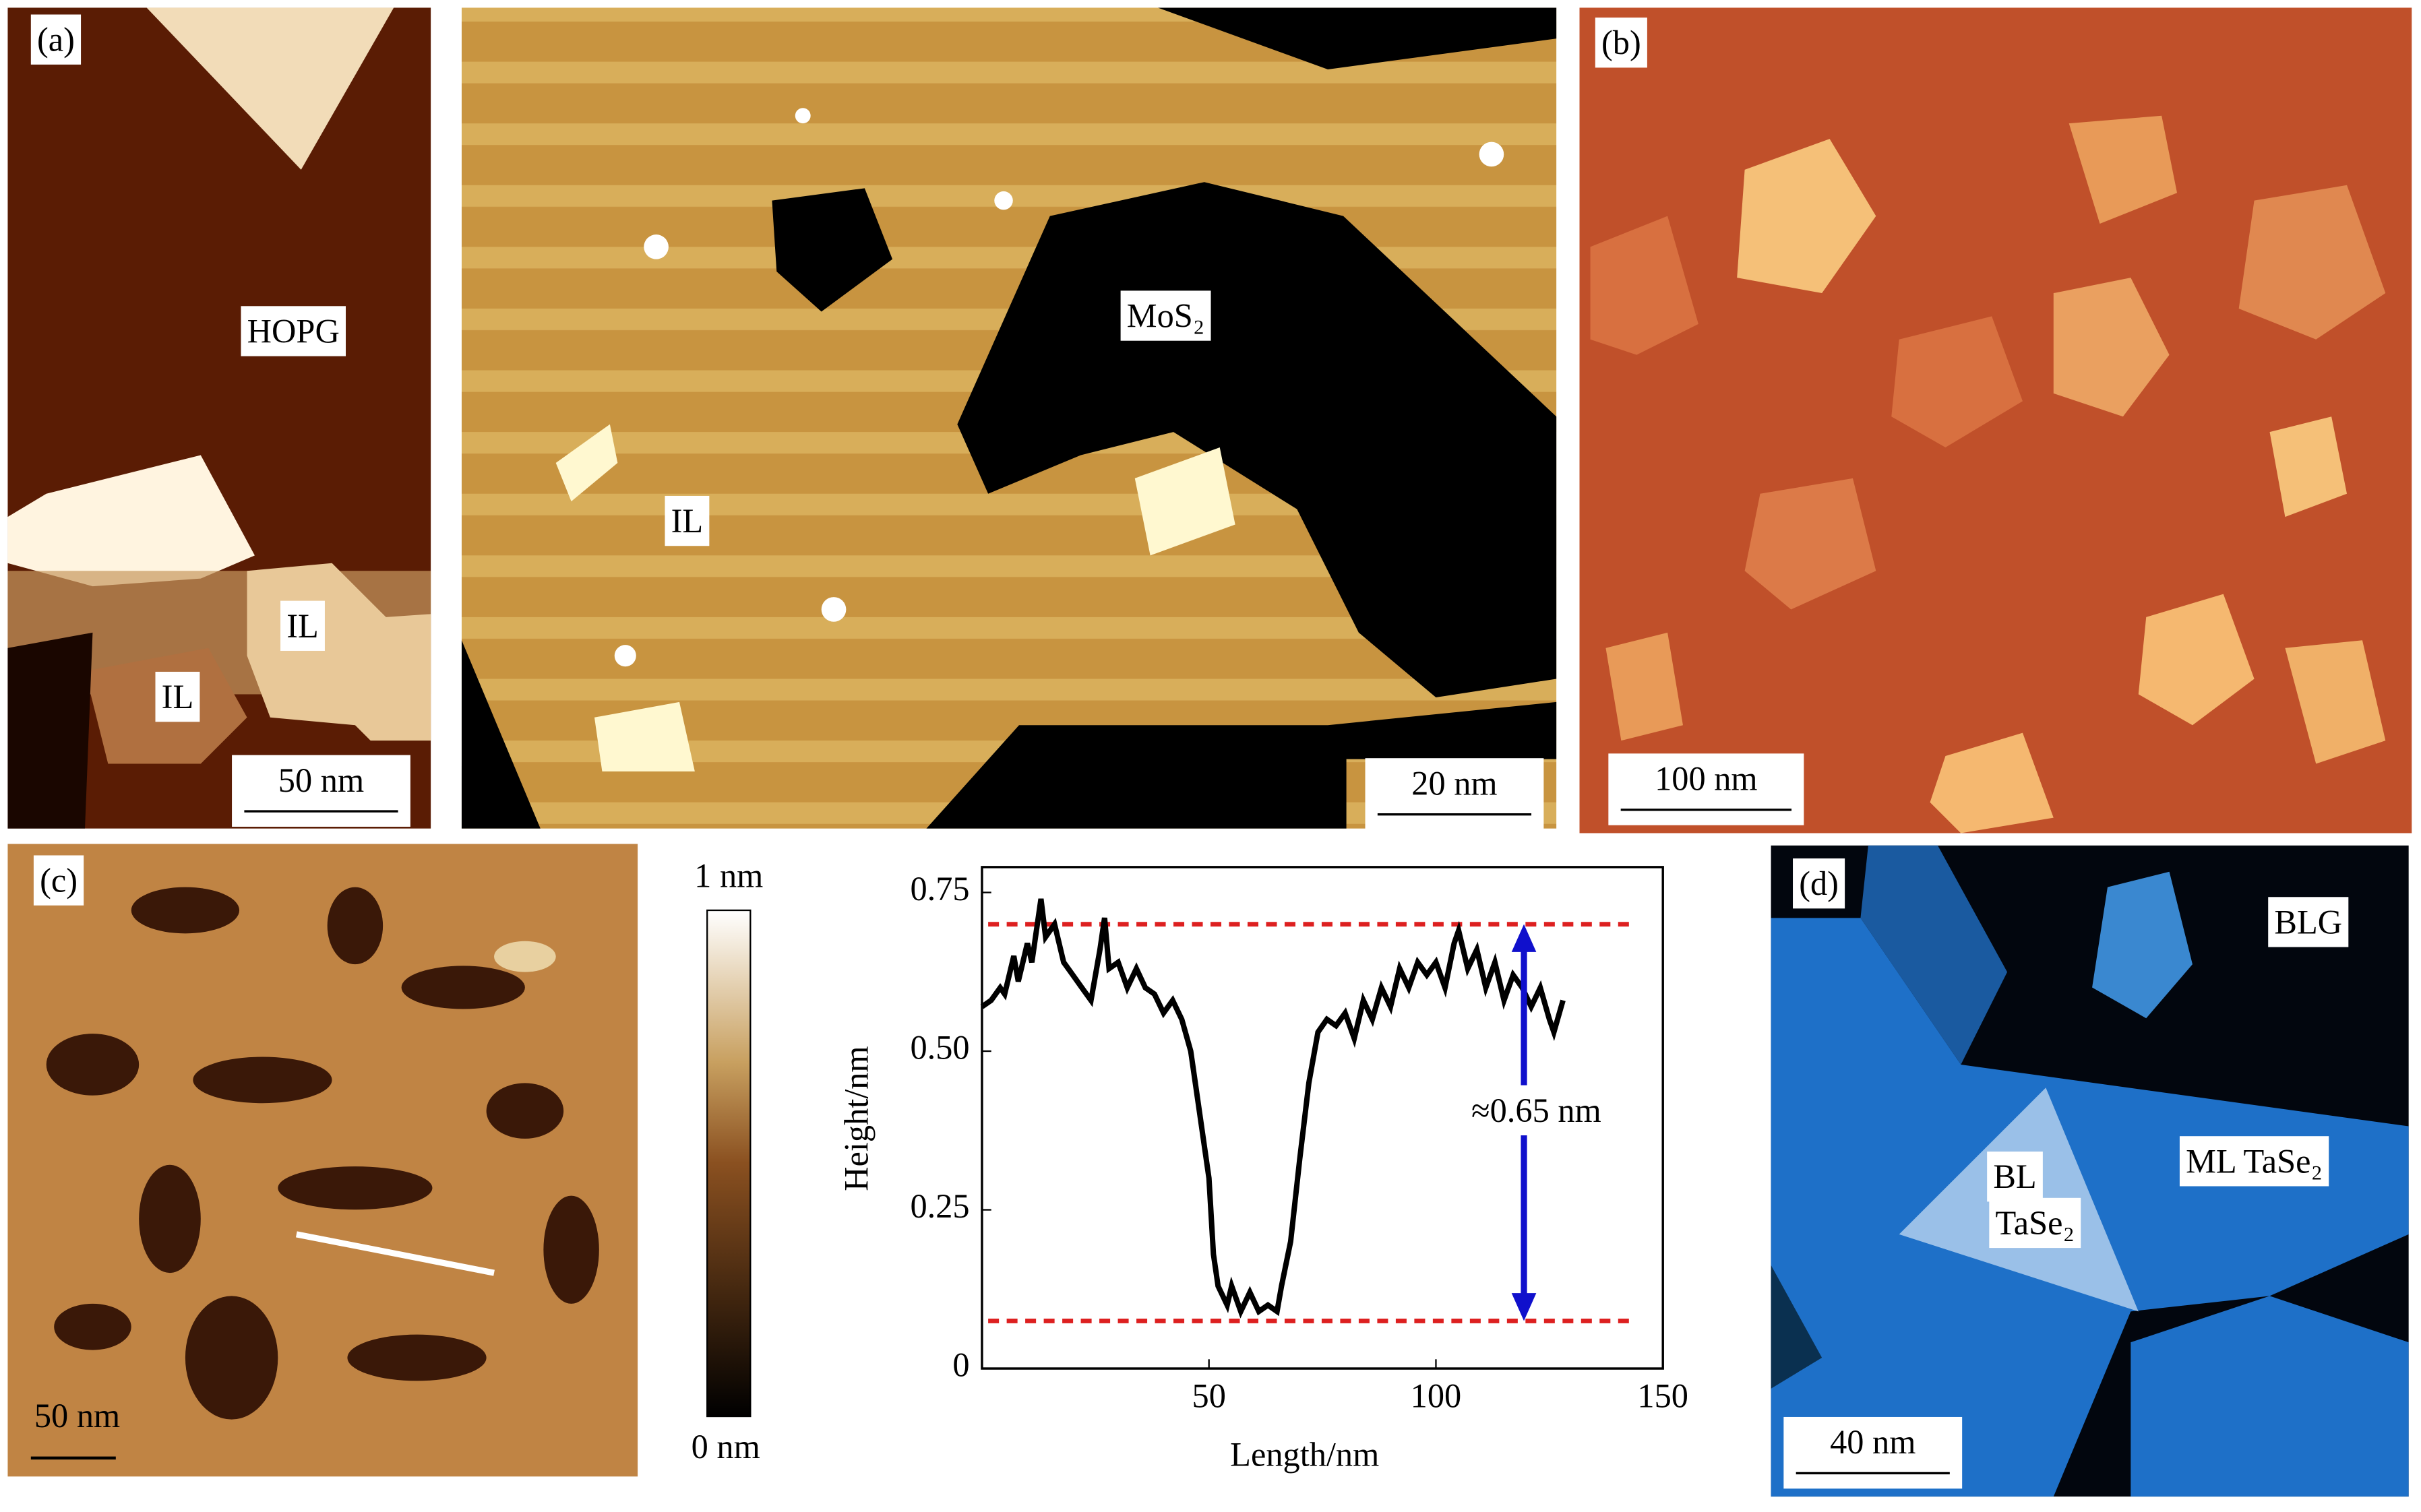 The image size is (2421, 1512). Describe the element at coordinates (380, 1160) in the screenshot. I see `panel-c-image` at that location.